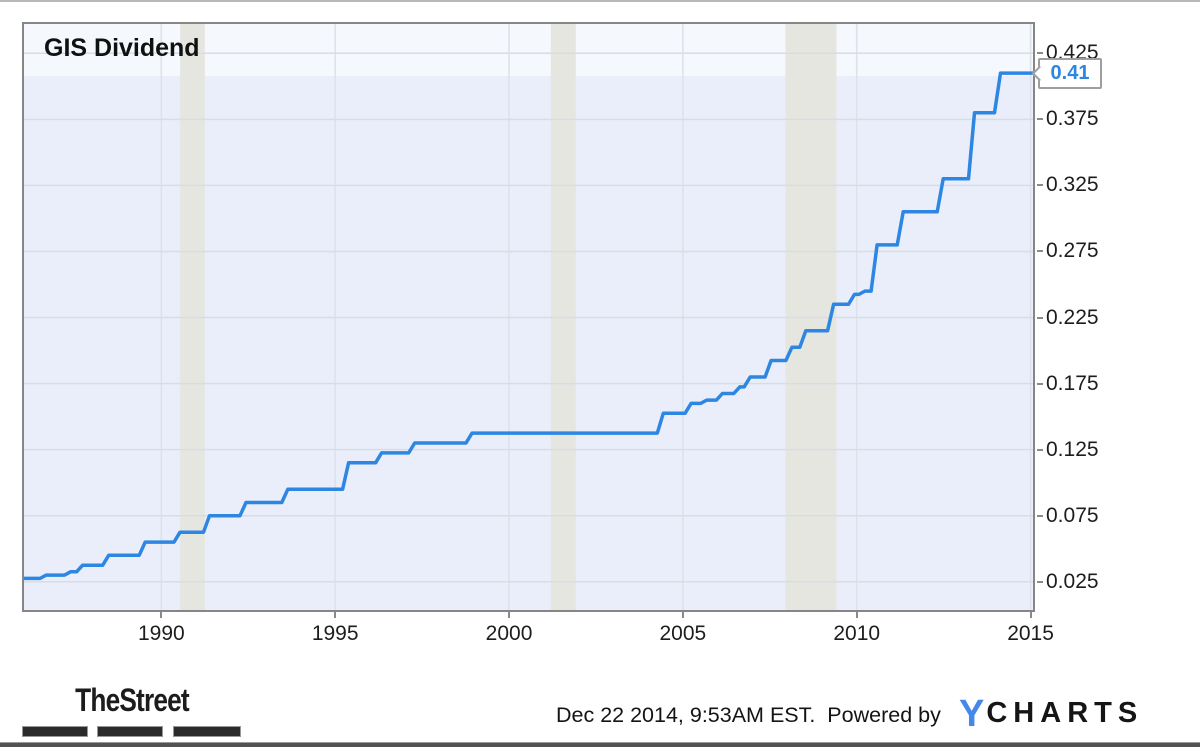 The height and width of the screenshot is (747, 1200). What do you see at coordinates (857, 633) in the screenshot?
I see `x-axis-label: 2010` at bounding box center [857, 633].